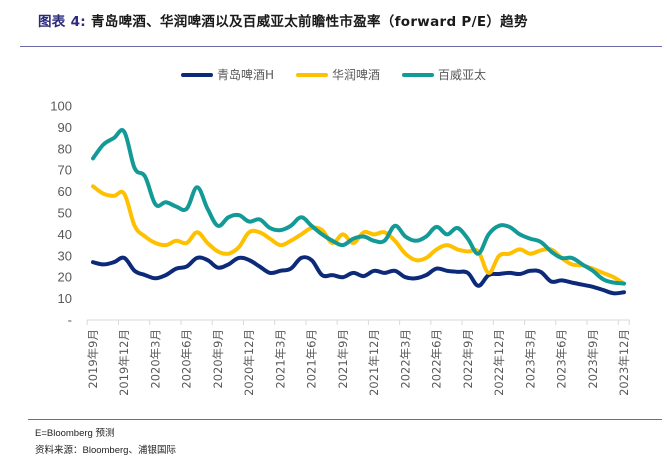 This screenshot has height=456, width=667. What do you see at coordinates (343, 359) in the screenshot?
I see `x-tick-label: 2021年9月` at bounding box center [343, 359].